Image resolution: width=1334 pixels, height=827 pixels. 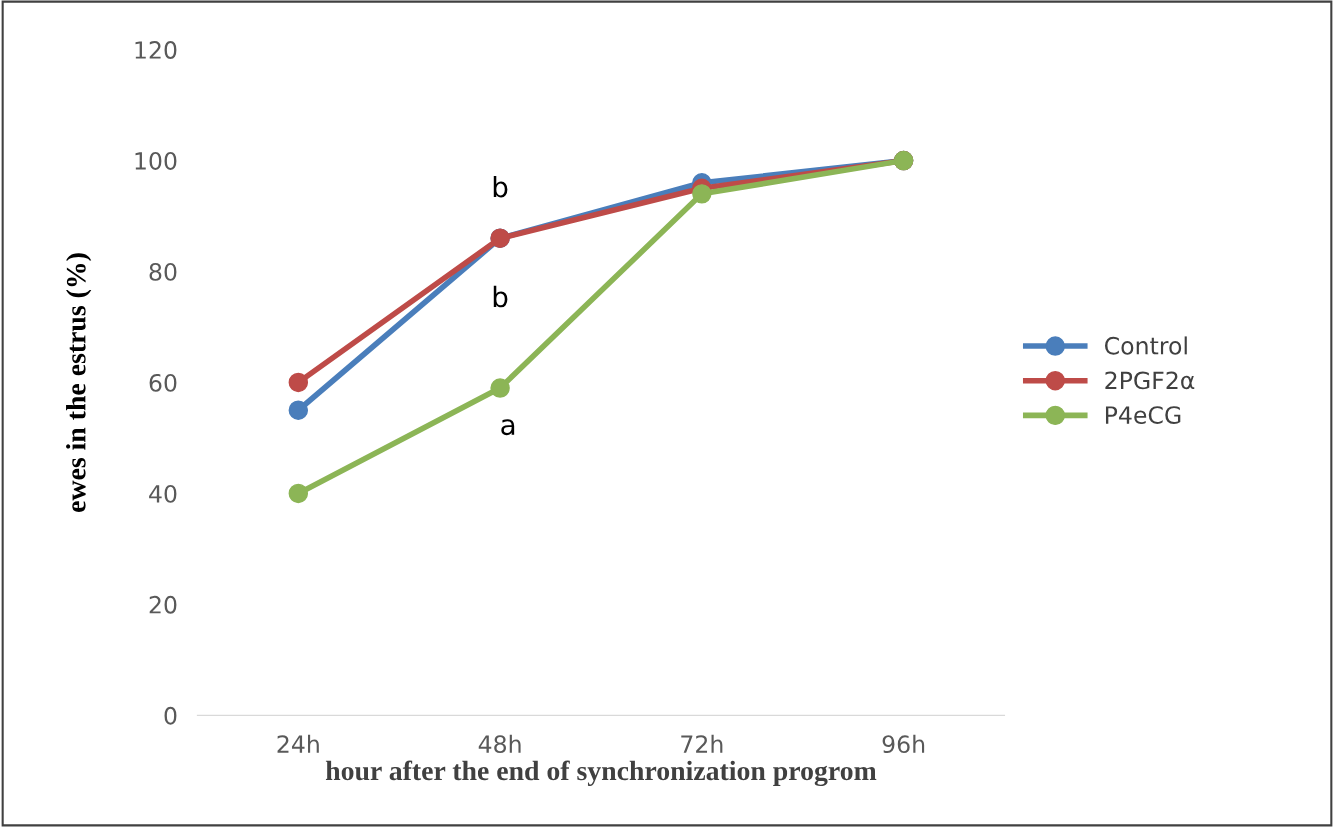 What do you see at coordinates (499, 744) in the screenshot?
I see `x-tick-label: 48h` at bounding box center [499, 744].